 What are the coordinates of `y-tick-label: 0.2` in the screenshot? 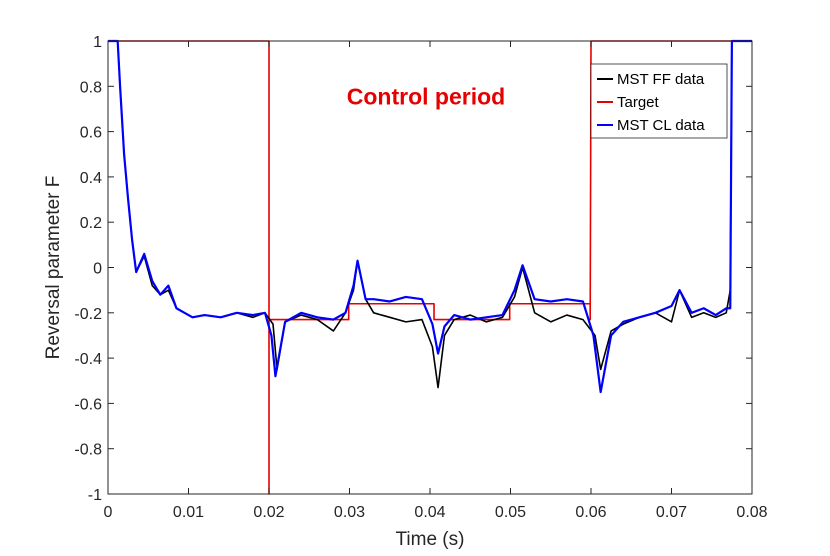 It's located at (91, 223).